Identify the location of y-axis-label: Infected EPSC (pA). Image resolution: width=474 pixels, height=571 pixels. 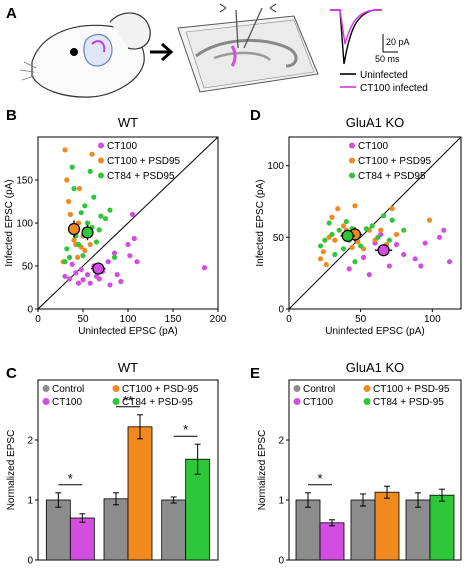
(9, 222).